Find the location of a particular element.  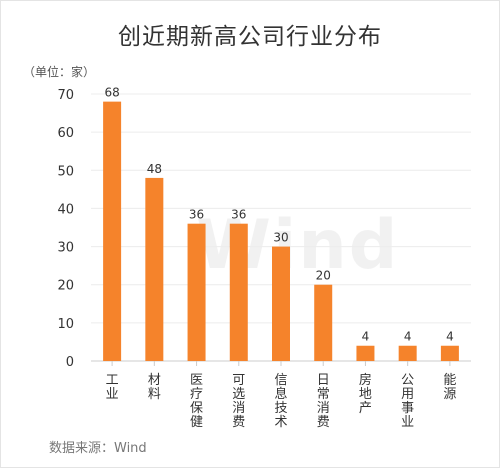

x-tick-label: 医疗保健 is located at coordinates (196, 401).